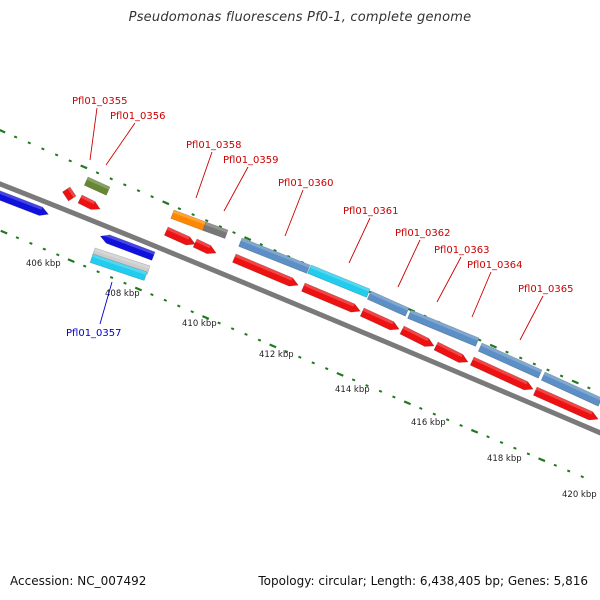  What do you see at coordinates (462, 274) in the screenshot?
I see `gene-callout: Pfl01_0363` at bounding box center [462, 274].